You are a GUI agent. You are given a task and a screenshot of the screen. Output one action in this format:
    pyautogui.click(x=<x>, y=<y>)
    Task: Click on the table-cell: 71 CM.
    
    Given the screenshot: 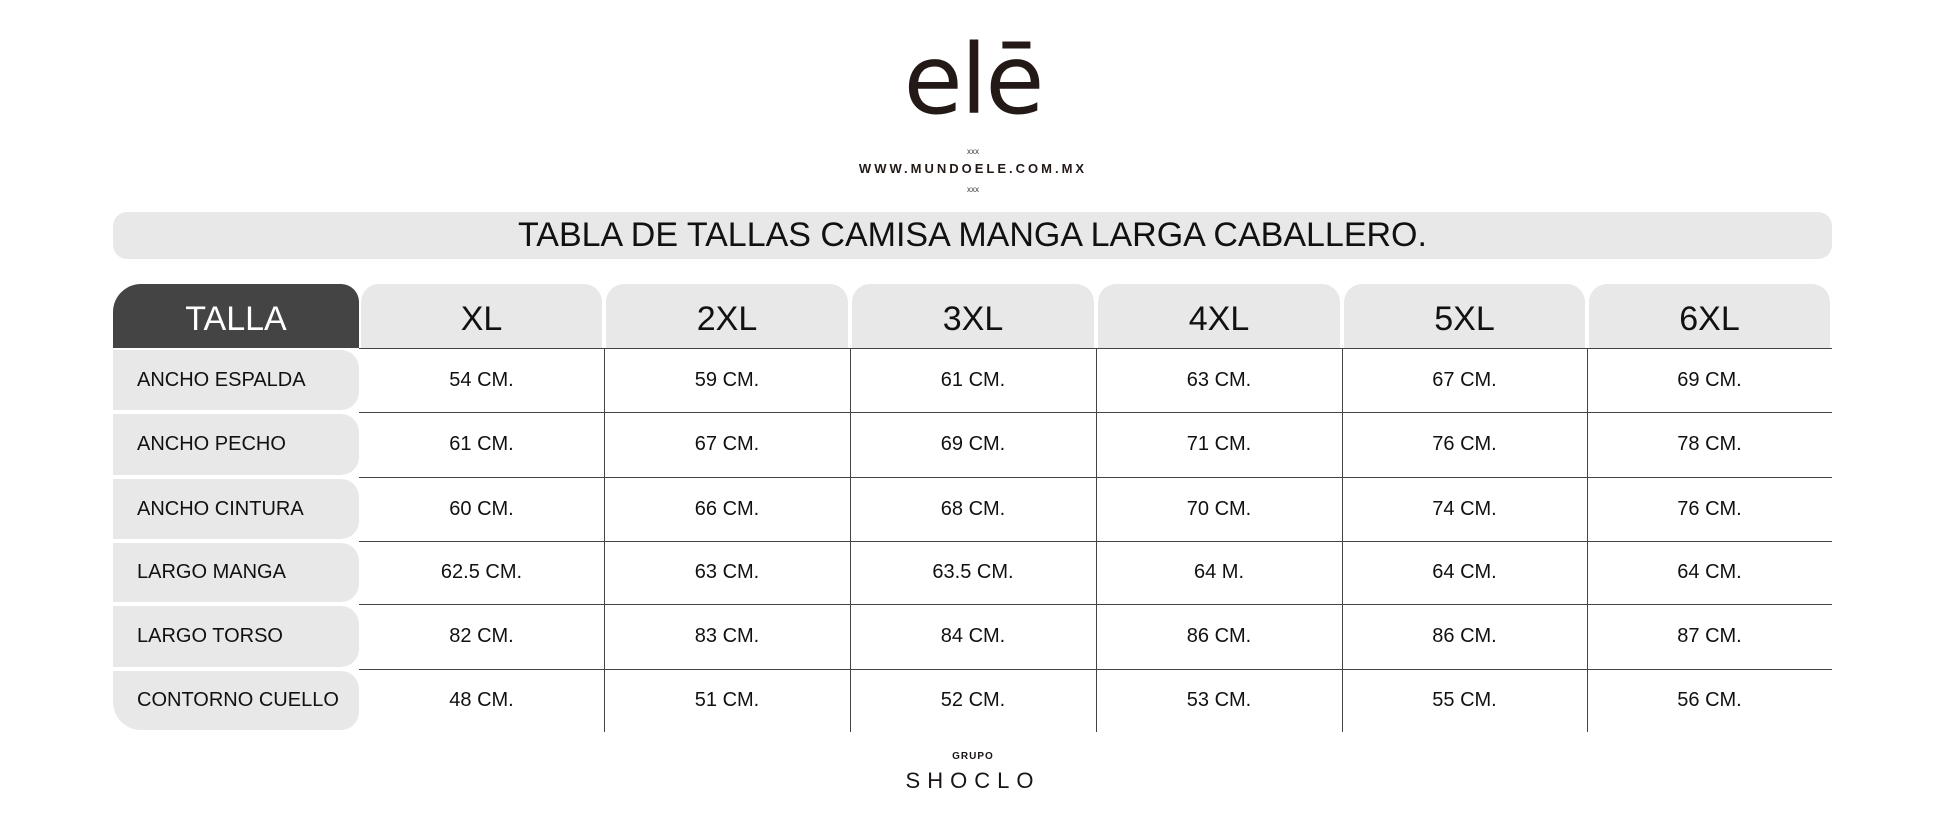 What is the action you would take?
    pyautogui.click(x=1219, y=444)
    